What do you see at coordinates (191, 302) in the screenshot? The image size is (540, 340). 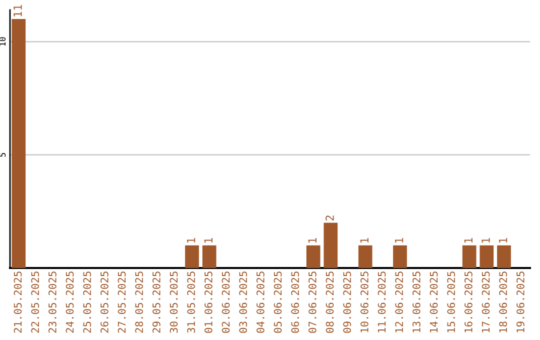 I see `x-tick-label: 31.05.2025` at bounding box center [191, 302].